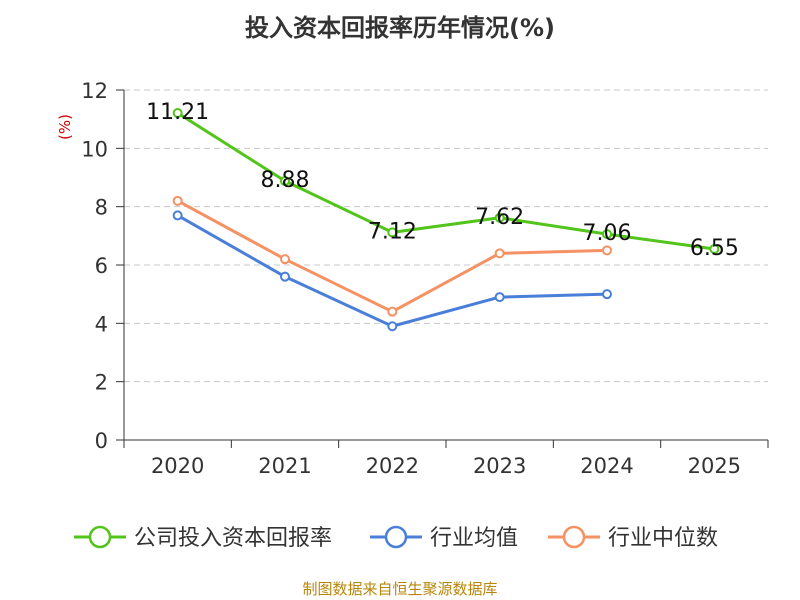 The width and height of the screenshot is (800, 600). I want to click on data-label: 7.12, so click(392, 231).